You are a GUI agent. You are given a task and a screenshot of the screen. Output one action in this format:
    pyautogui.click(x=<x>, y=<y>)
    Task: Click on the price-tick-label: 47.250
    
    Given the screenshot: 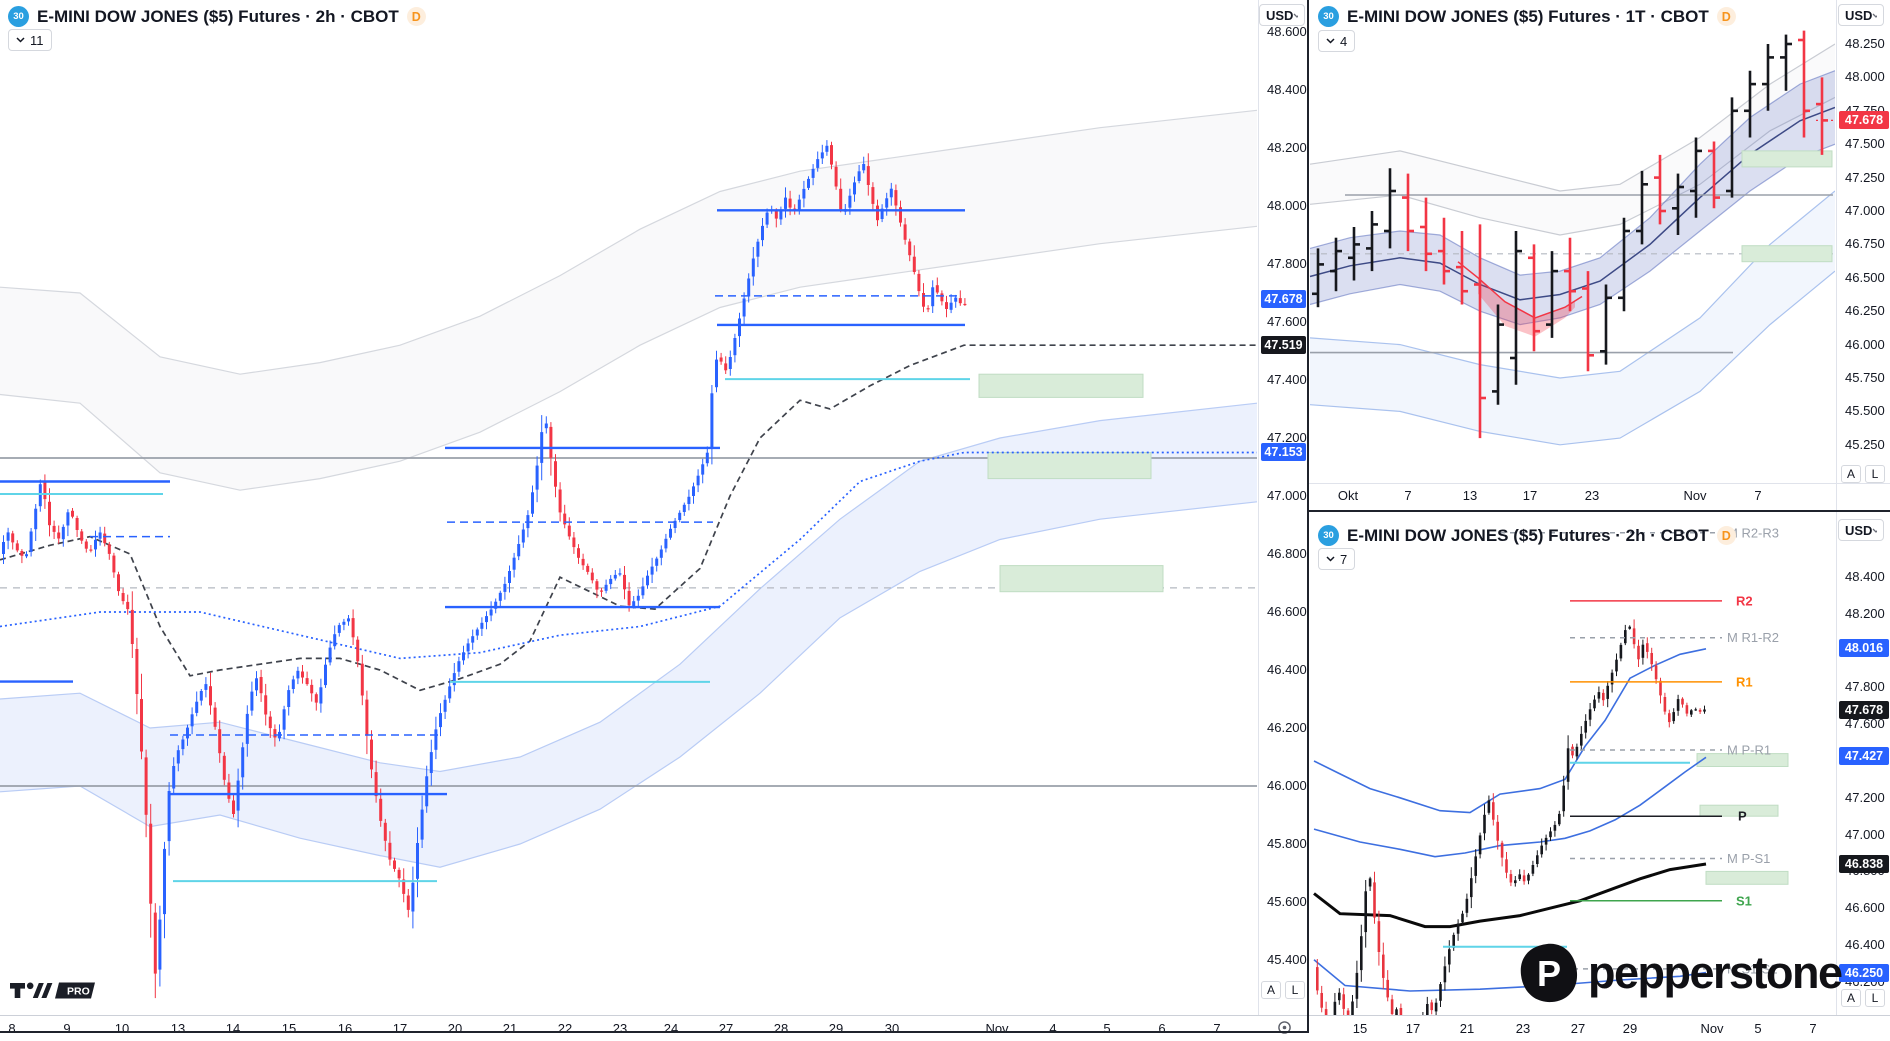 What is the action you would take?
    pyautogui.click(x=1865, y=177)
    